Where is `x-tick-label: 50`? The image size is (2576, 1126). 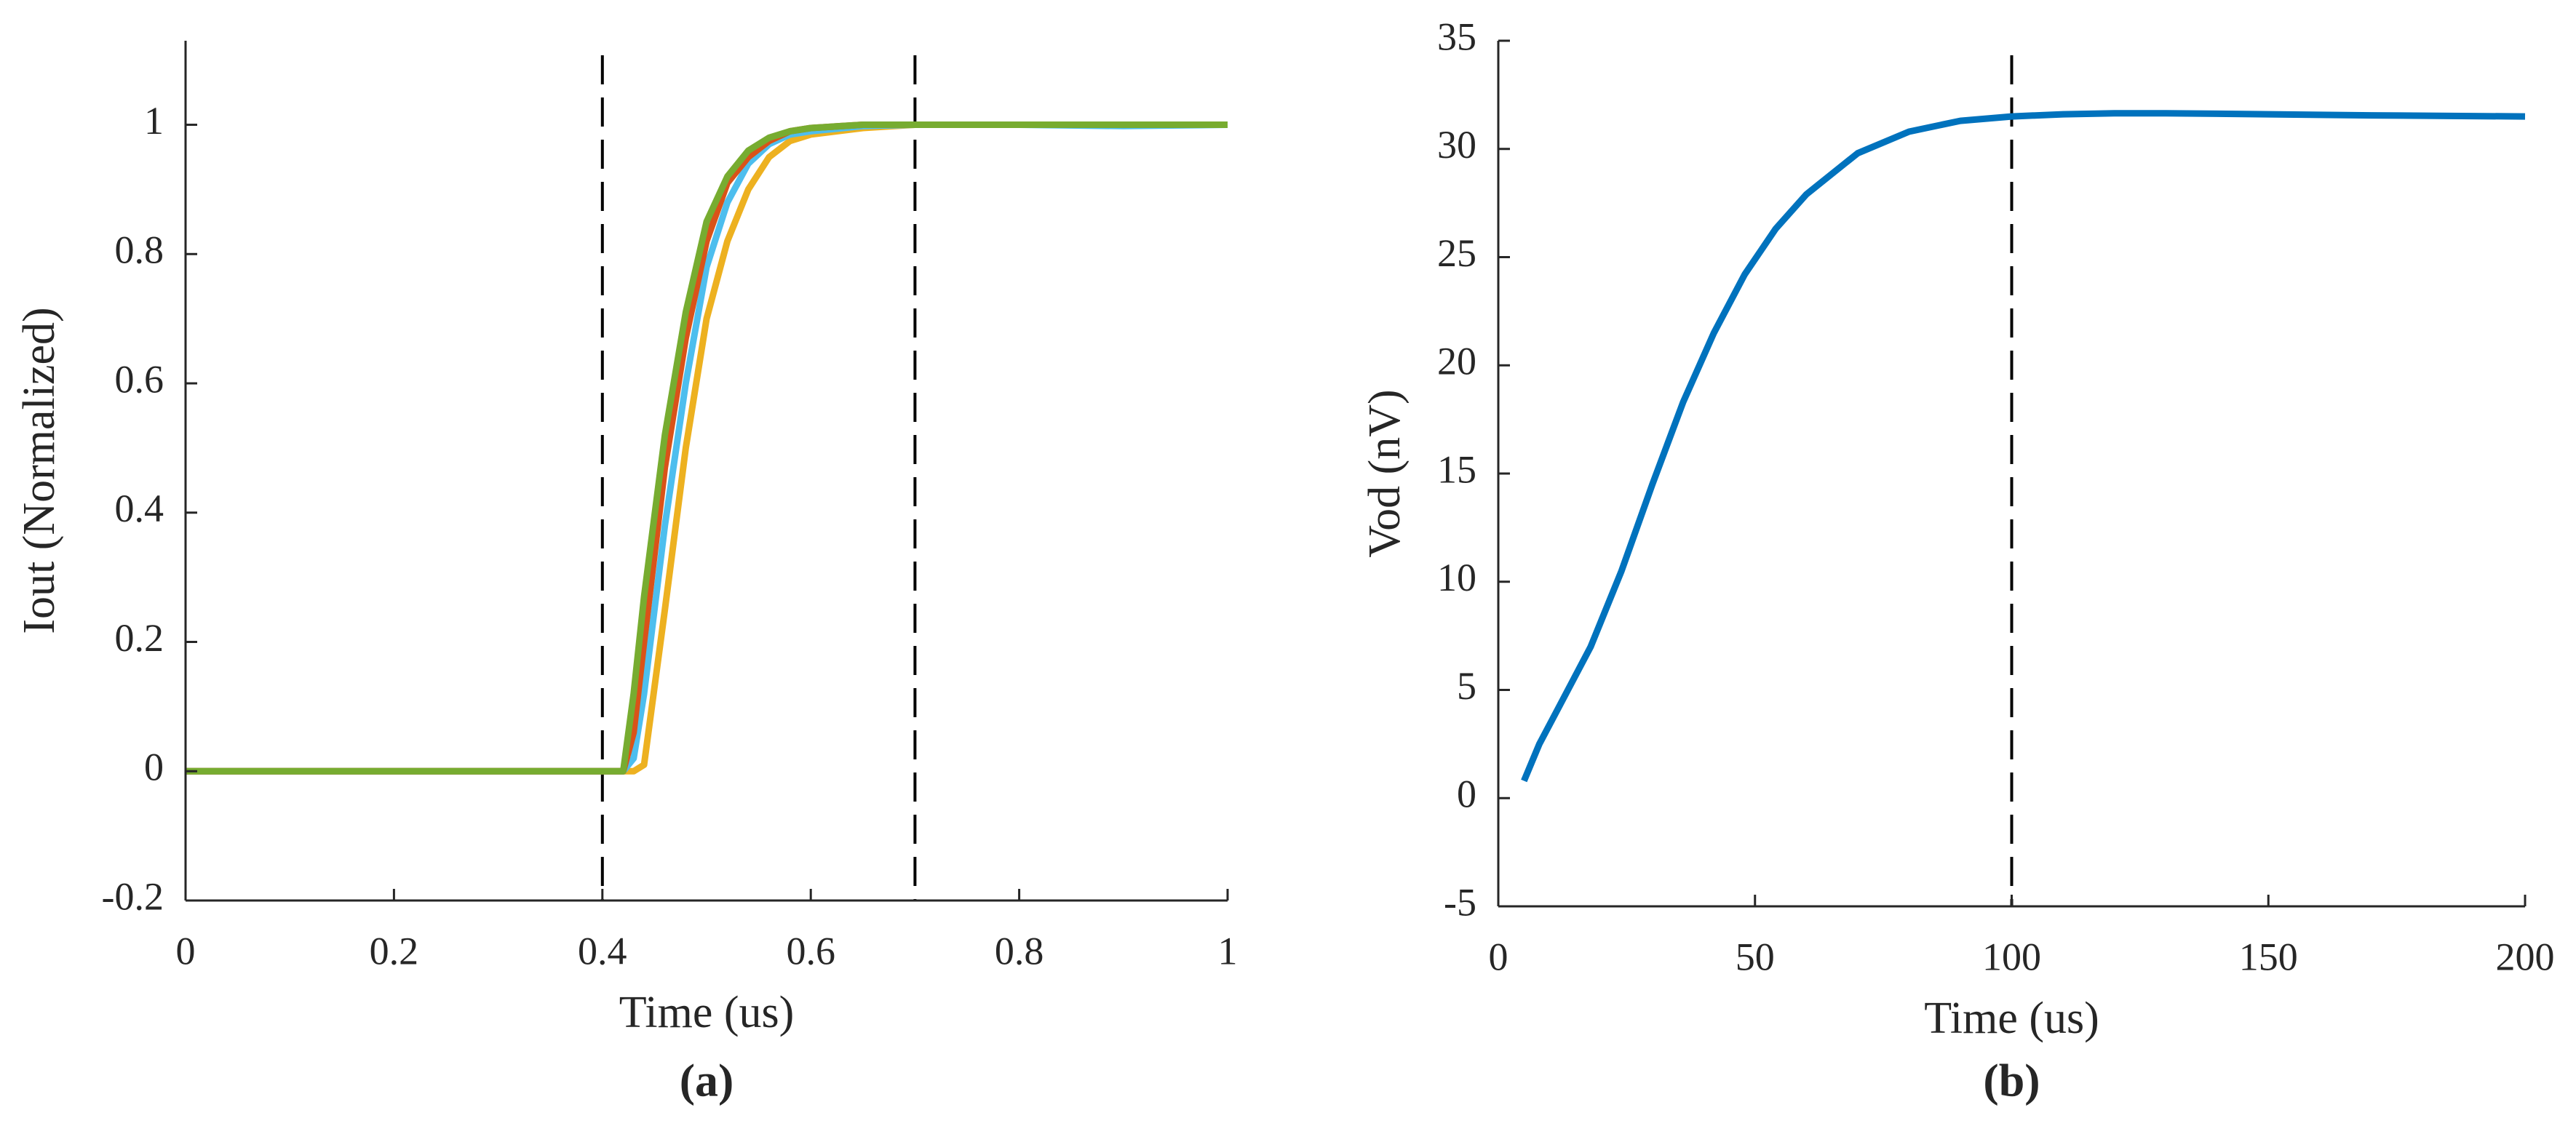 x-tick-label: 50 is located at coordinates (1755, 957).